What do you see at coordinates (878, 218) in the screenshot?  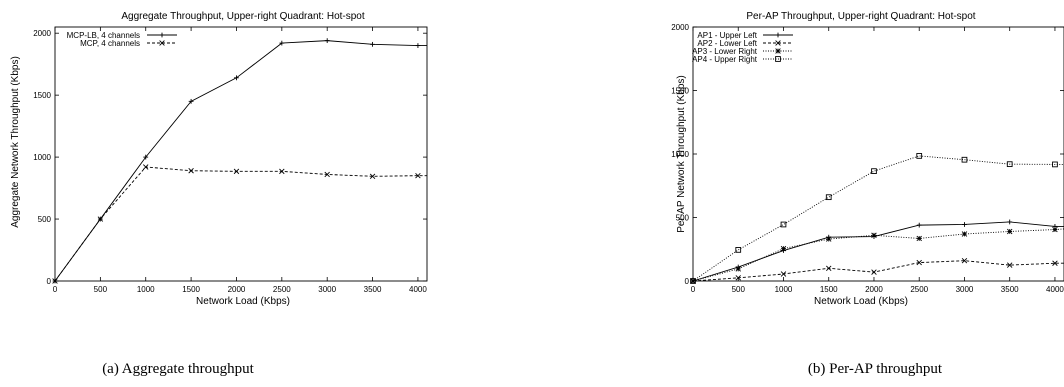 I see `chart-b-series-4-line` at bounding box center [878, 218].